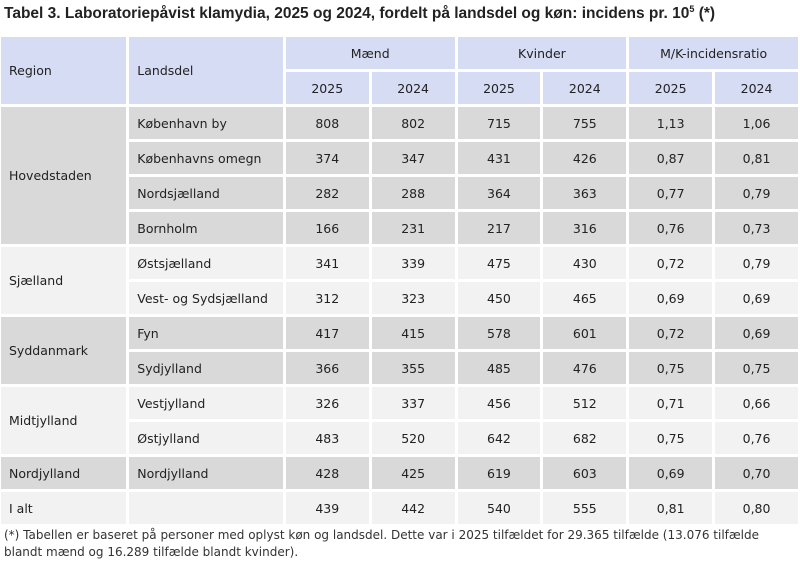 The height and width of the screenshot is (567, 800). I want to click on maend-2024-cell: 231, so click(413, 228).